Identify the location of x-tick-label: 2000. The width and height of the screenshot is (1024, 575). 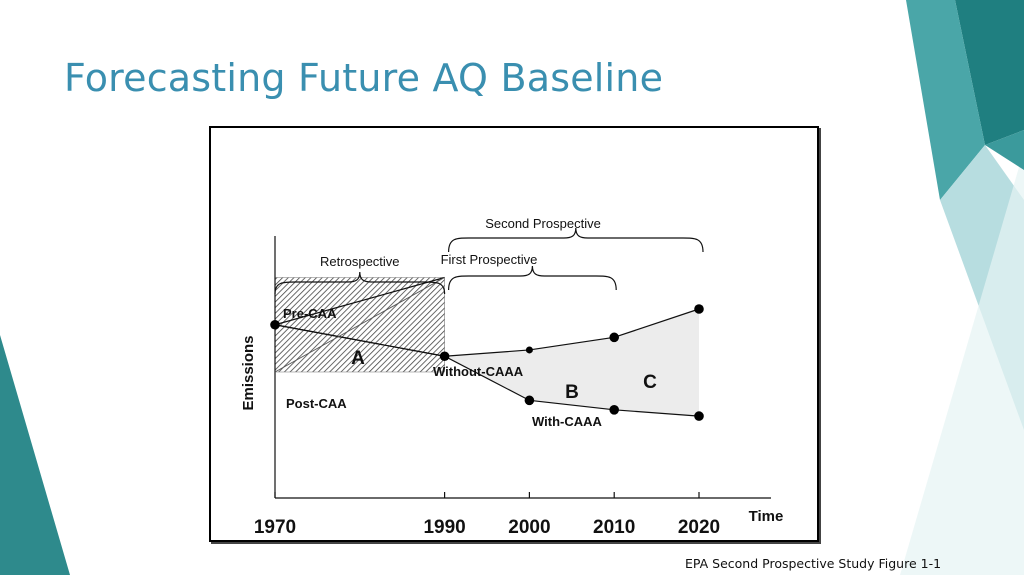
(529, 527).